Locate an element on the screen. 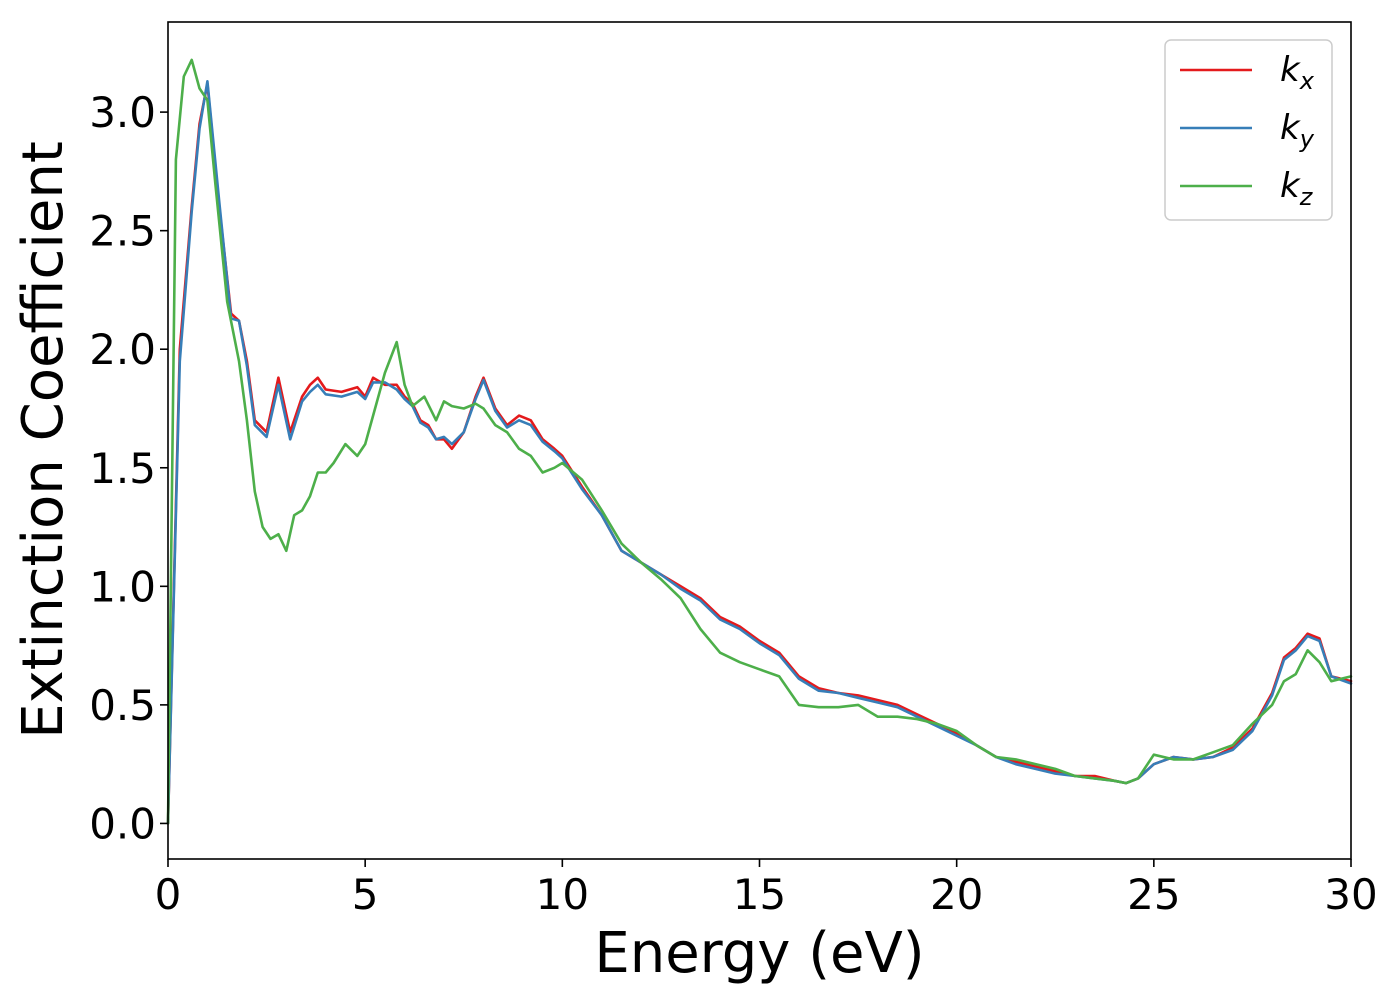  legend-box is located at coordinates (1248, 130).